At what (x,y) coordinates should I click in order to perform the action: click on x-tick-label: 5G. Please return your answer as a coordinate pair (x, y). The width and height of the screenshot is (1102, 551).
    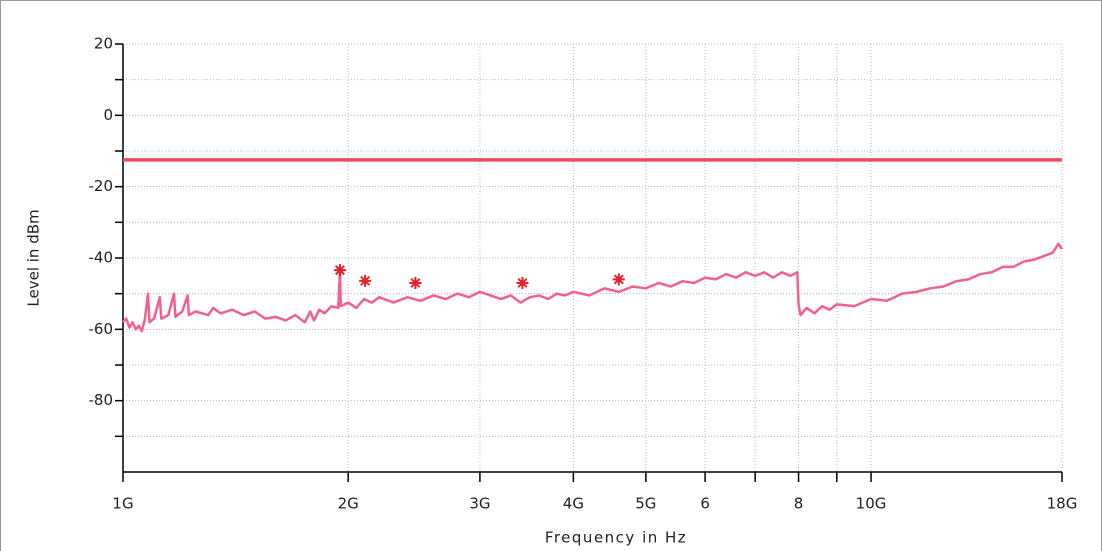
    Looking at the image, I should click on (645, 504).